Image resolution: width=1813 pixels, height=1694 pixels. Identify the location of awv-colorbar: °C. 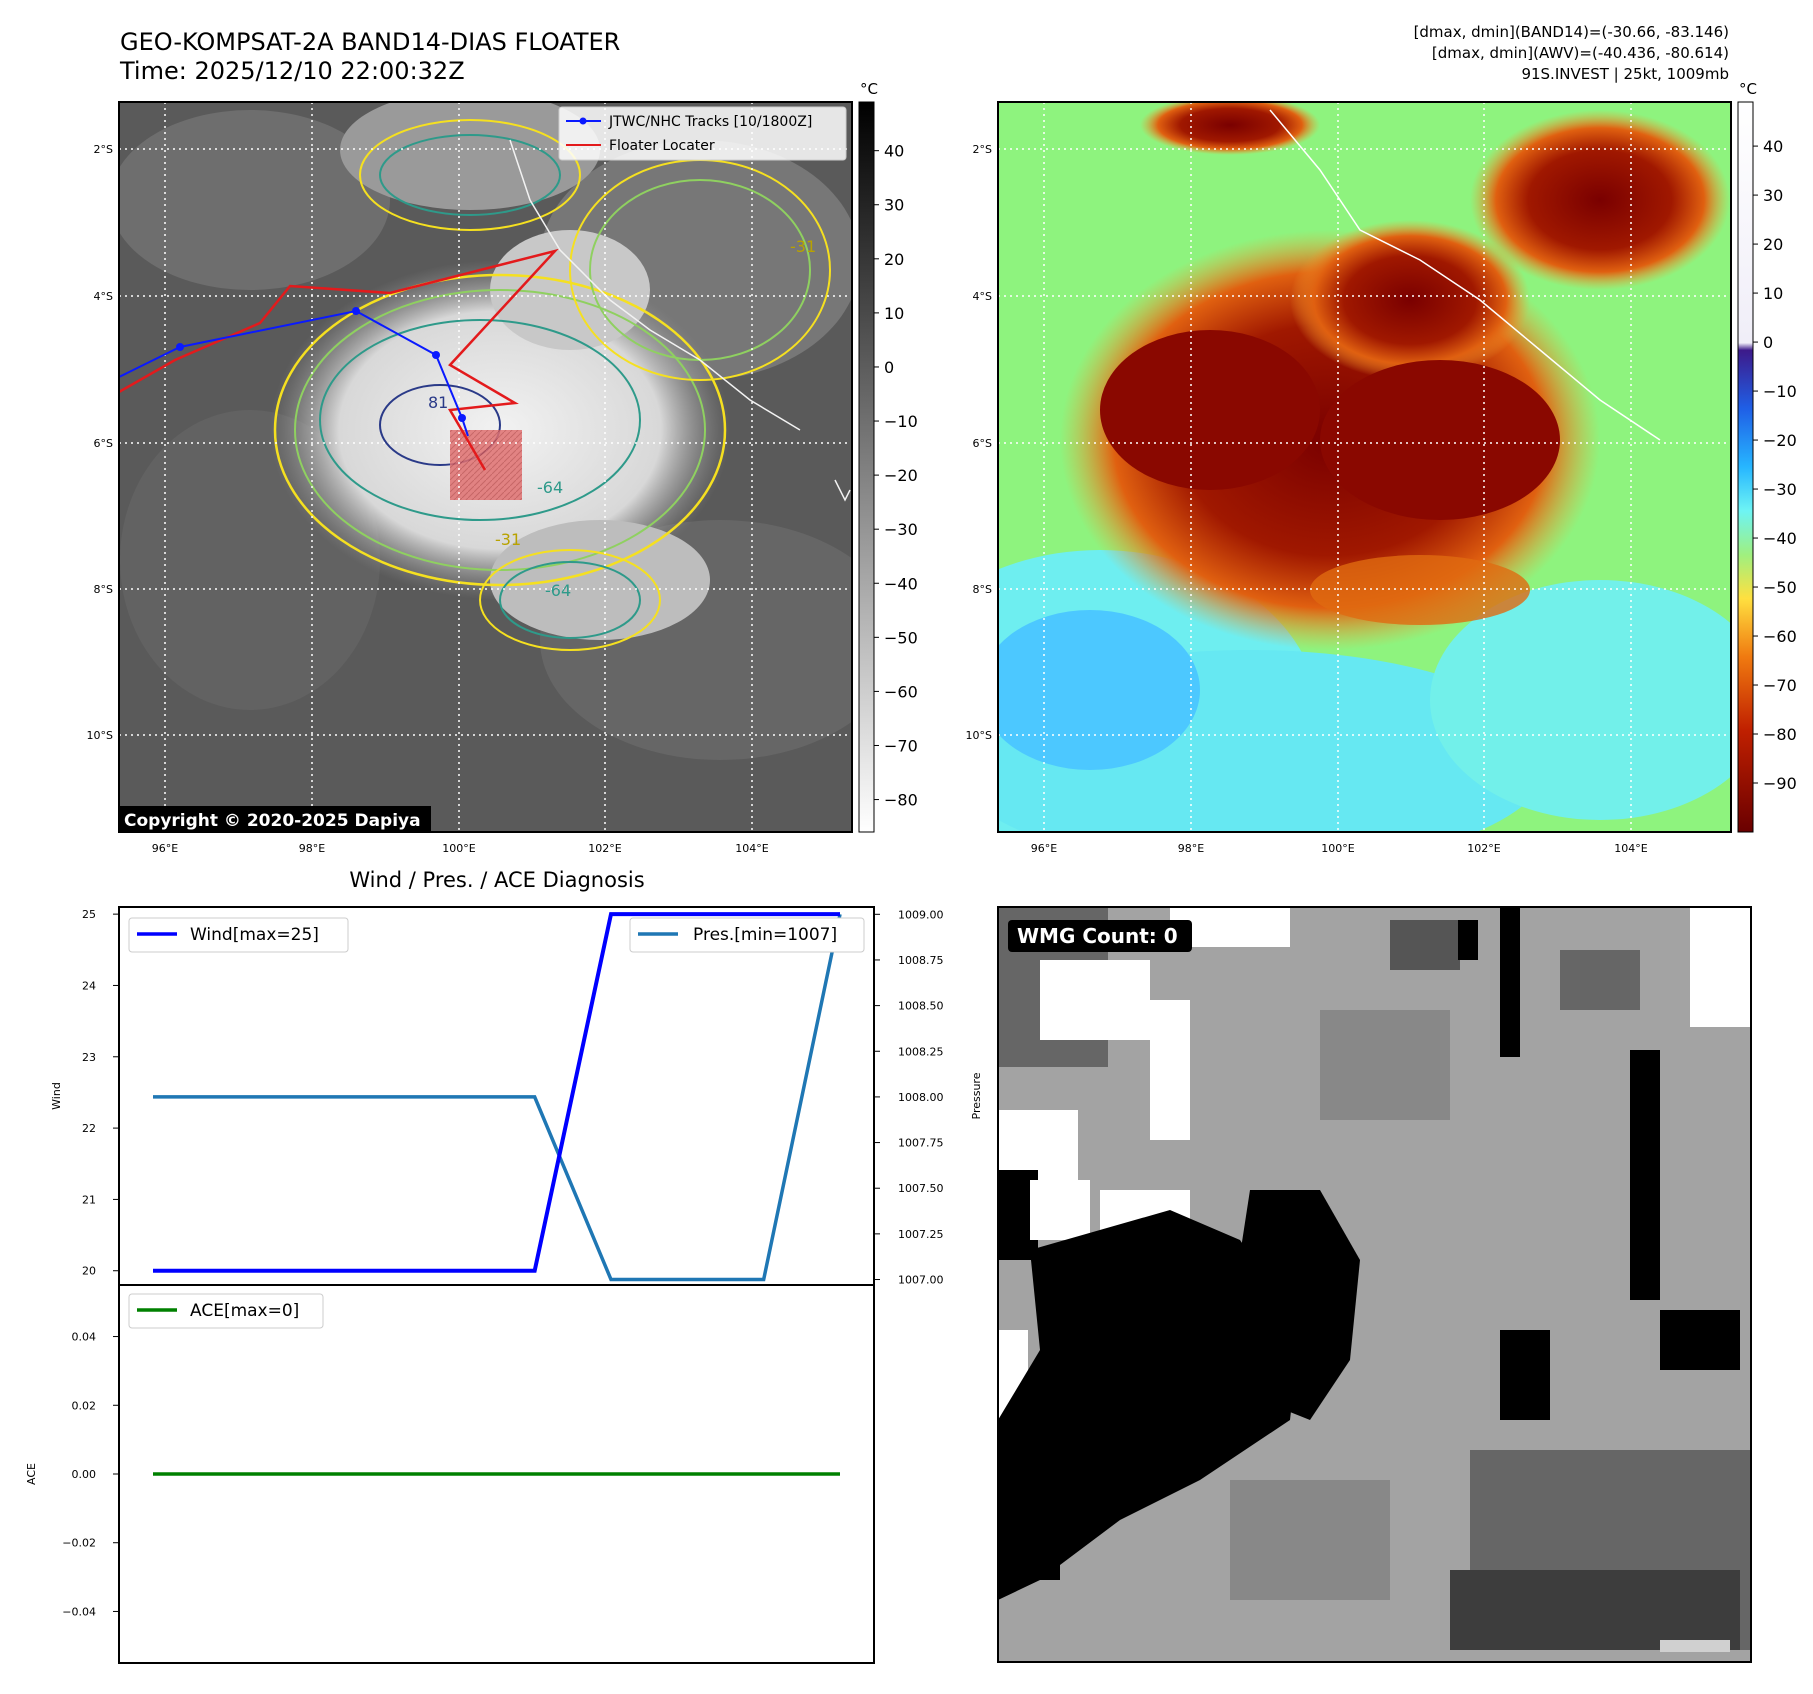
(1747, 456).